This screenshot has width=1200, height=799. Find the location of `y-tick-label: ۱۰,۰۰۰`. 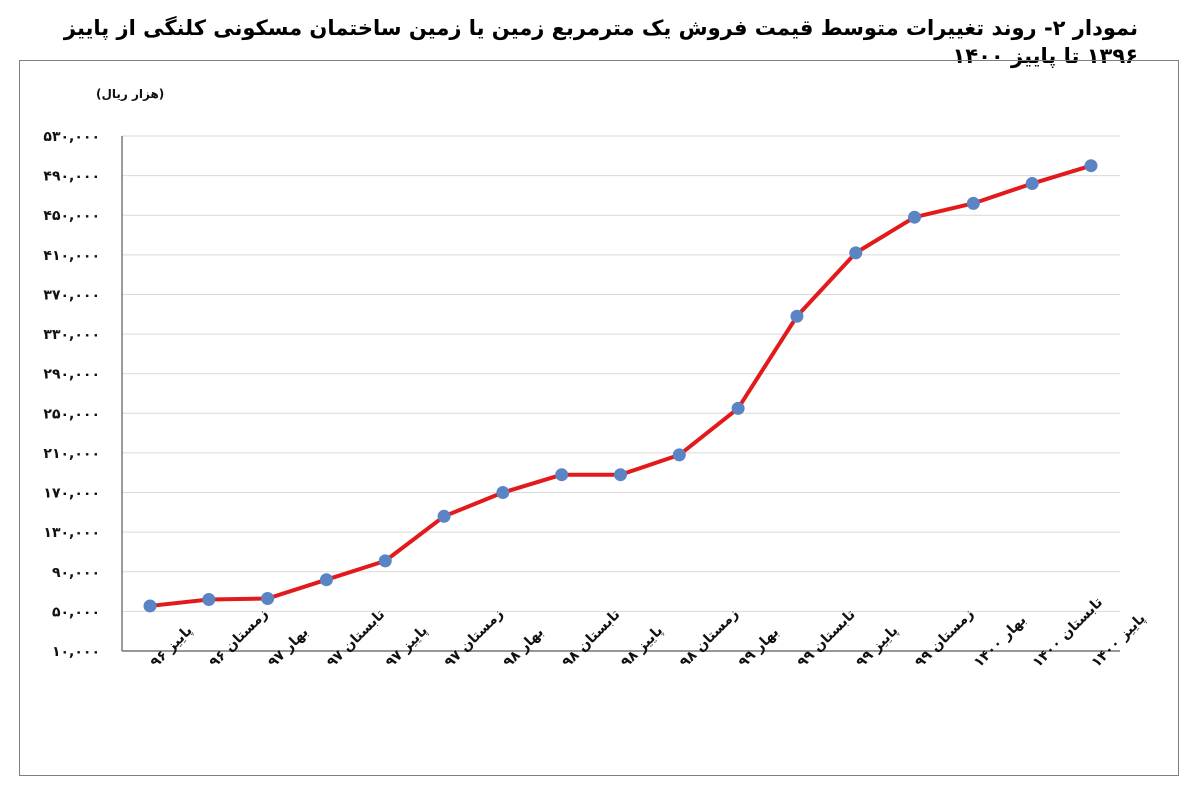

y-tick-label: ۱۰,۰۰۰ is located at coordinates (76, 652).